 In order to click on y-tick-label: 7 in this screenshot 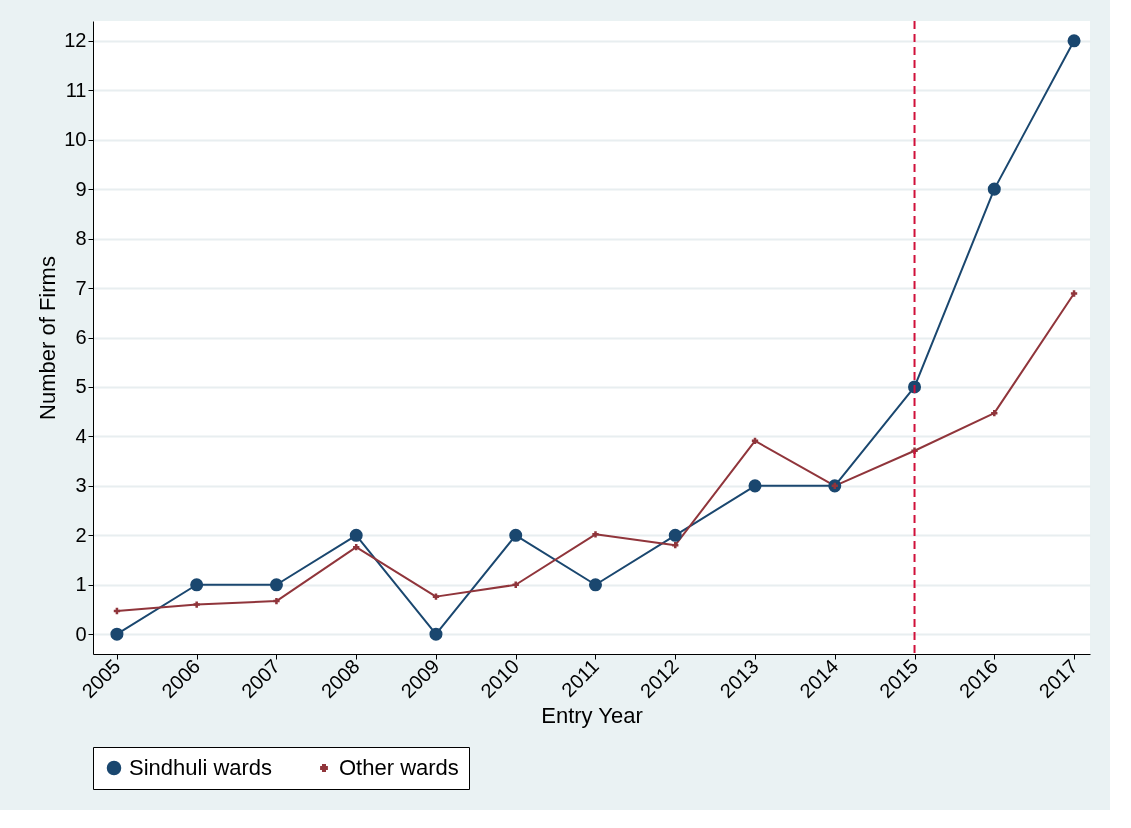, I will do `click(81, 287)`.